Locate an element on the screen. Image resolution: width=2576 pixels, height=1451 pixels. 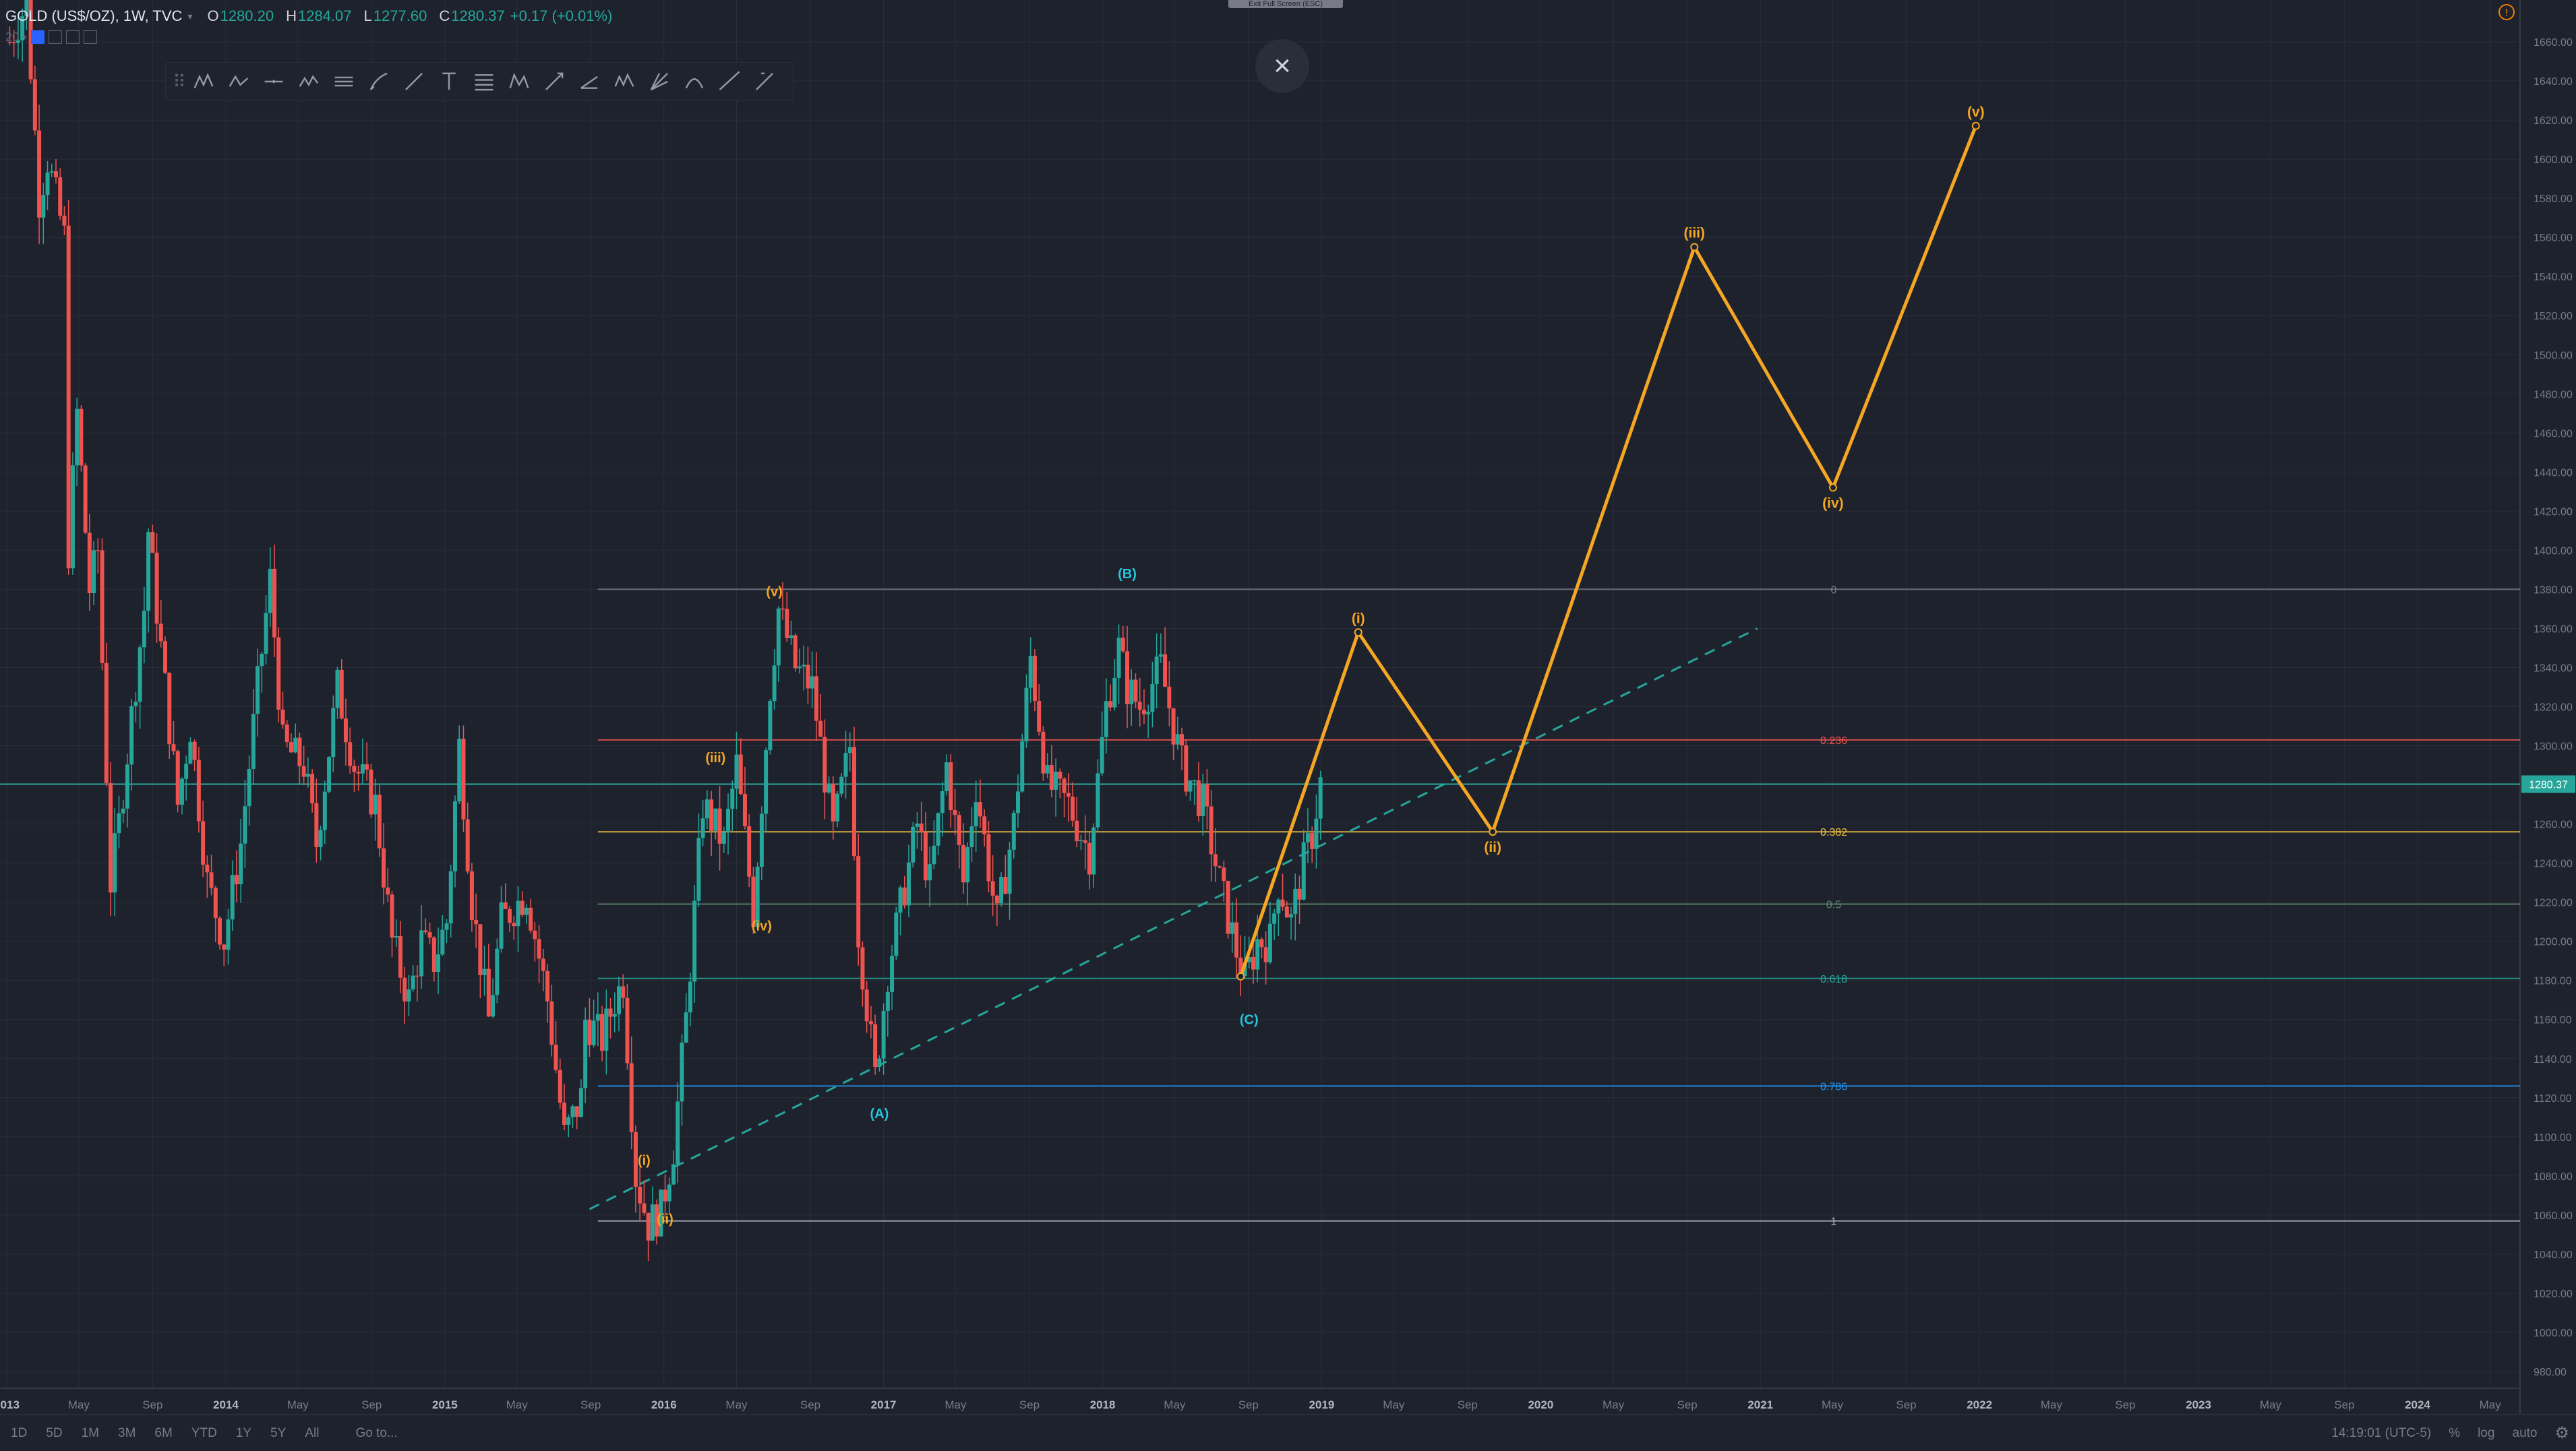
period-1d-button: 1D is located at coordinates (20, 1433).